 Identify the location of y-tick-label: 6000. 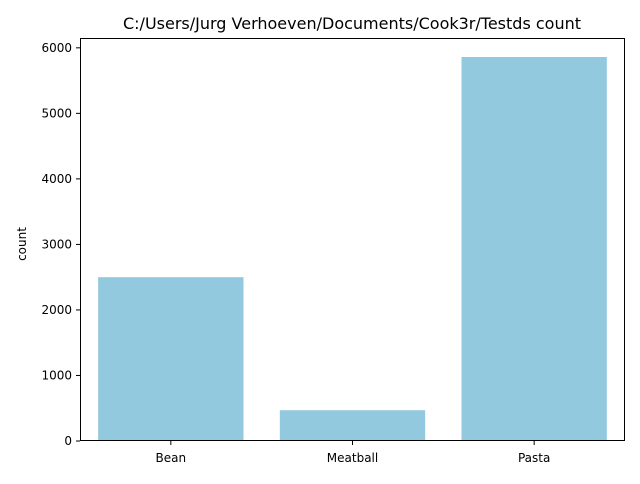
(56, 48).